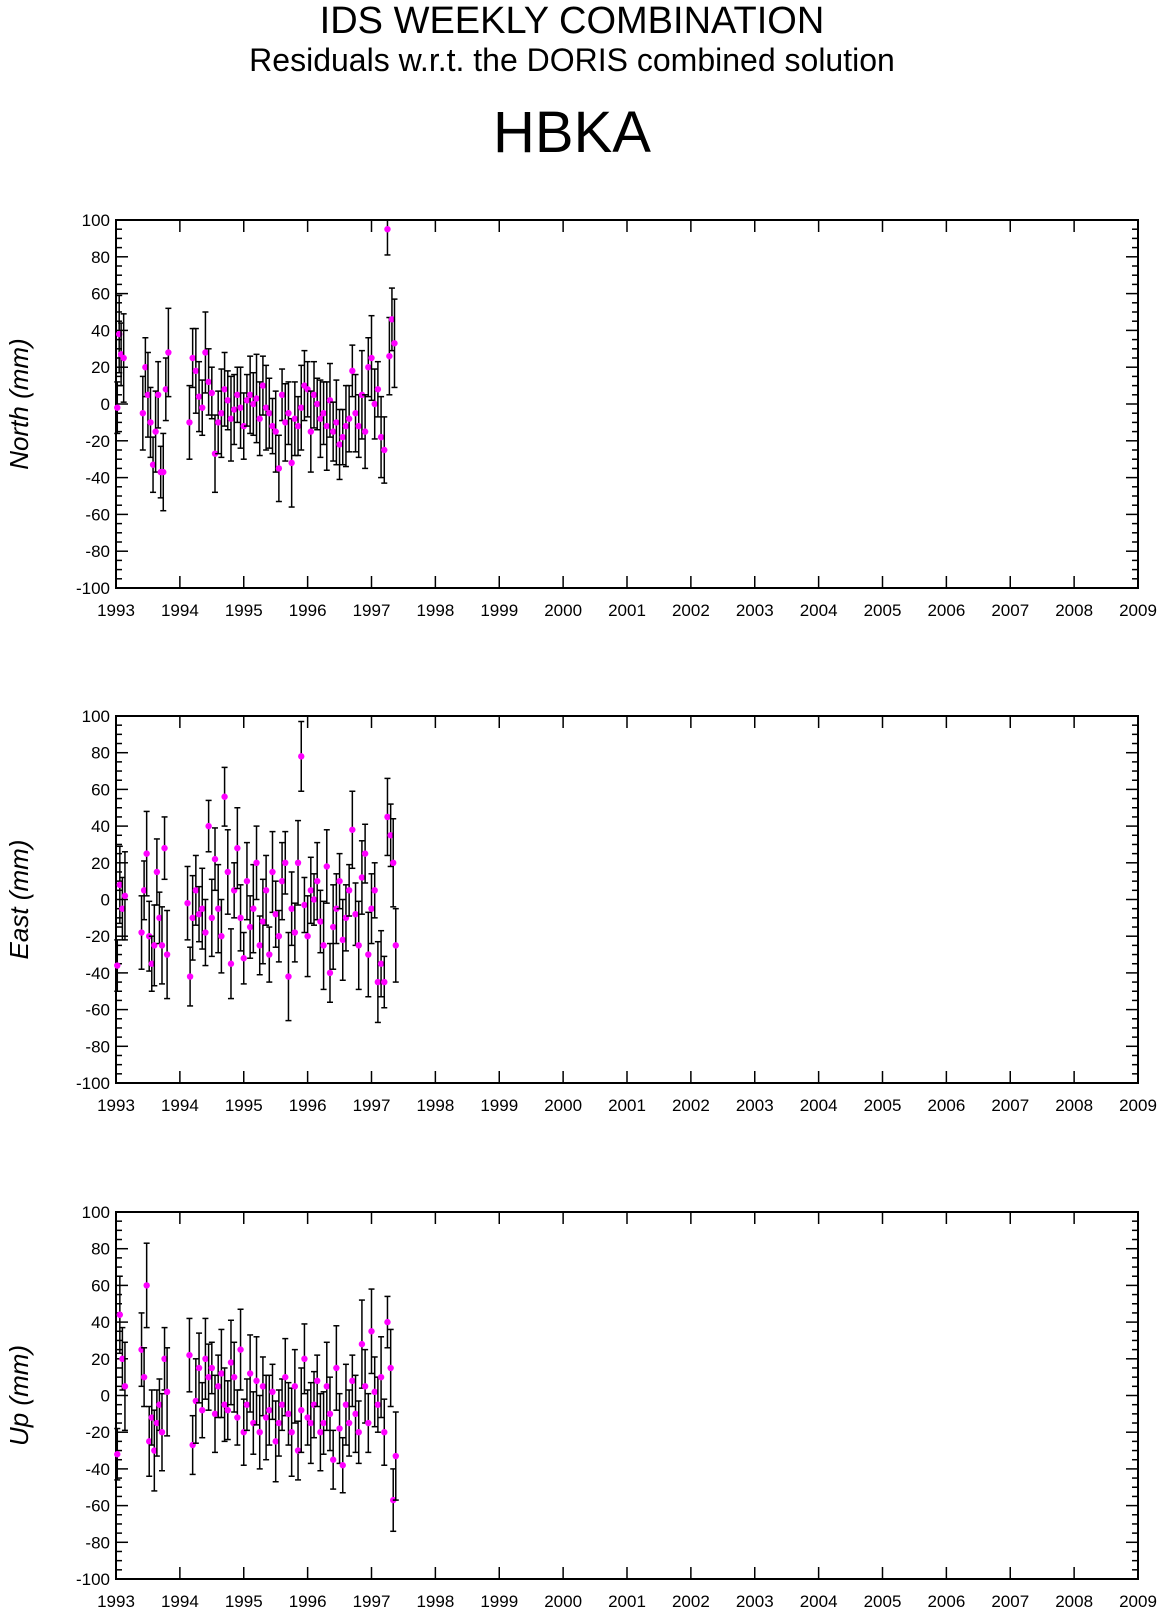 This screenshot has height=1621, width=1160. What do you see at coordinates (755, 1105) in the screenshot?
I see `x-tick-label: 2003` at bounding box center [755, 1105].